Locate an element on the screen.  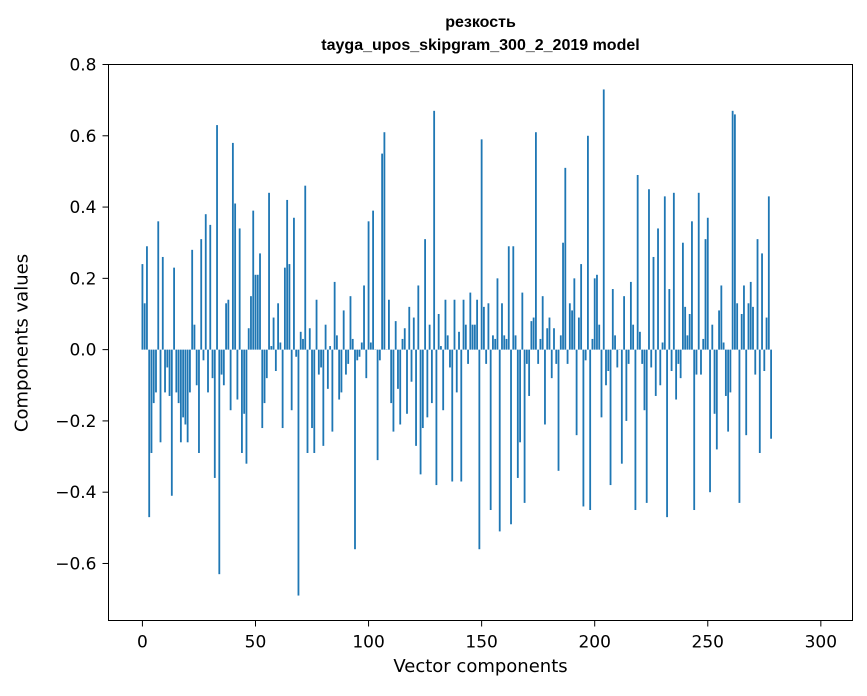
x-axis-label: Vector components is located at coordinates (480, 666).